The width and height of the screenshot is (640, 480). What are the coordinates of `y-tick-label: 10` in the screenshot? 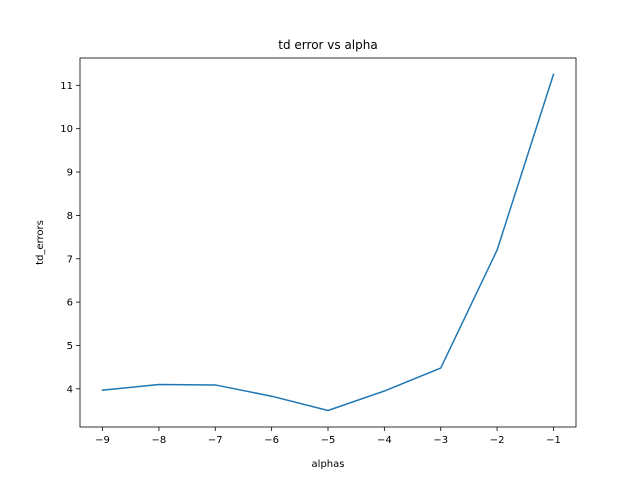 It's located at (66, 129).